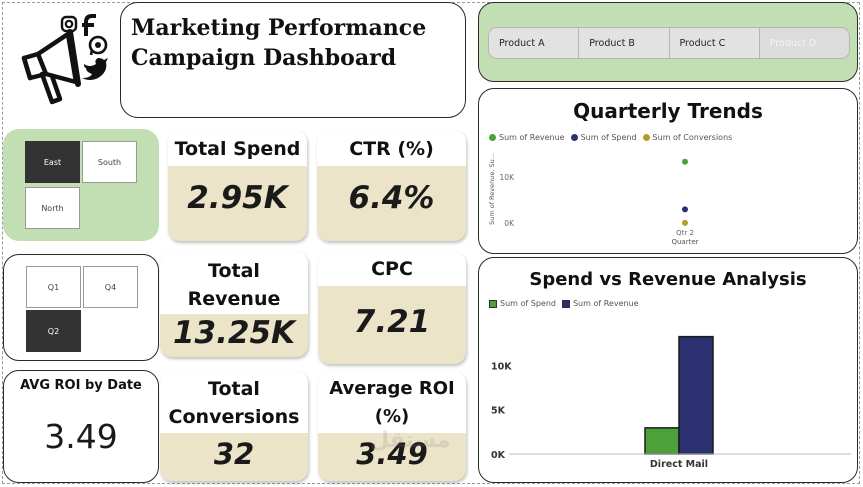 Image resolution: width=863 pixels, height=487 pixels. I want to click on region-option-east: East, so click(52, 162).